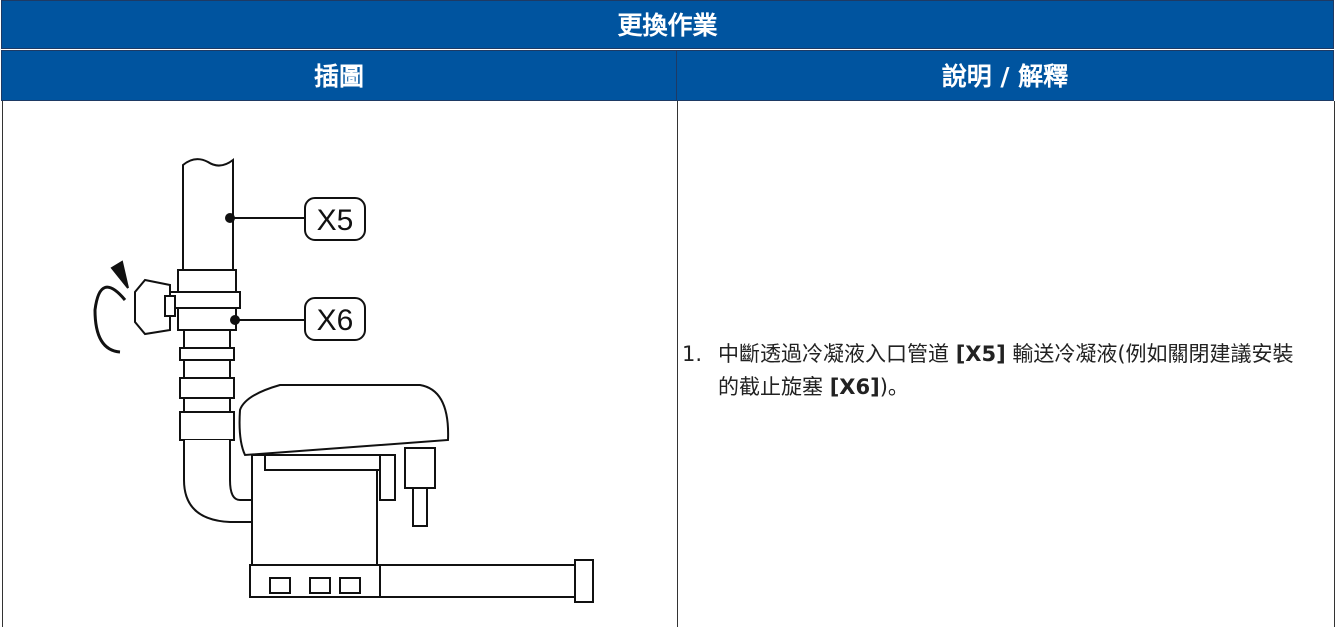  I want to click on text: 輸送冷凝液(例如關閉建議安裝的截止旋塞, so click(1006, 370).